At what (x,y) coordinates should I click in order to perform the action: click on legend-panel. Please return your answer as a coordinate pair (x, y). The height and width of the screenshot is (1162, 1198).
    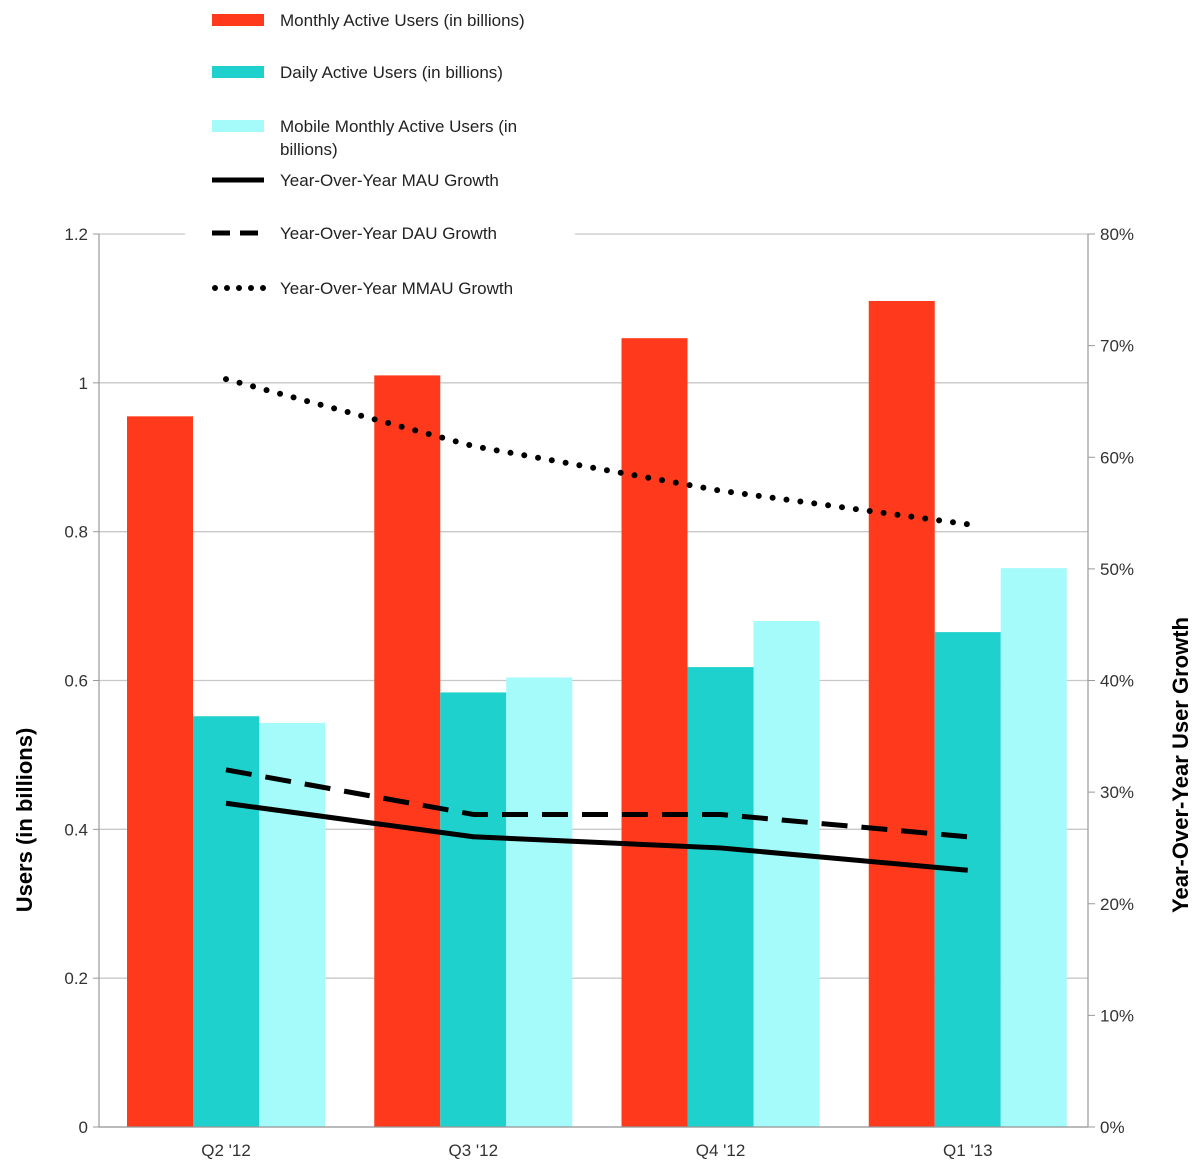
    Looking at the image, I should click on (380, 152).